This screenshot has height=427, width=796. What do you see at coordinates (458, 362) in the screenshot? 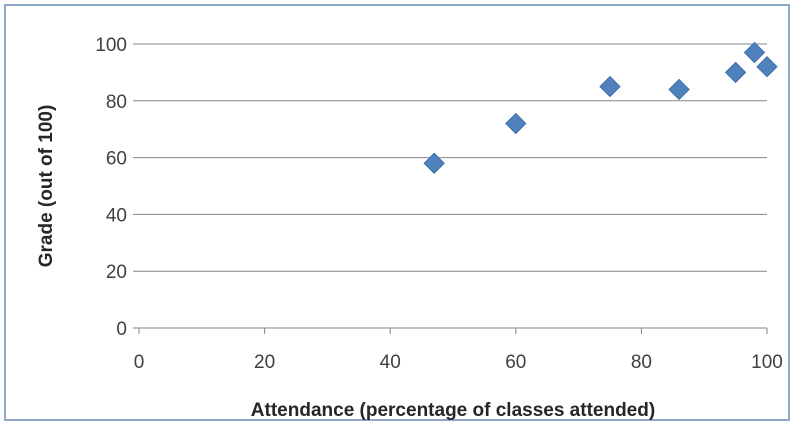
I see `x-tick-labels: 0 20 40 60 80 100` at bounding box center [458, 362].